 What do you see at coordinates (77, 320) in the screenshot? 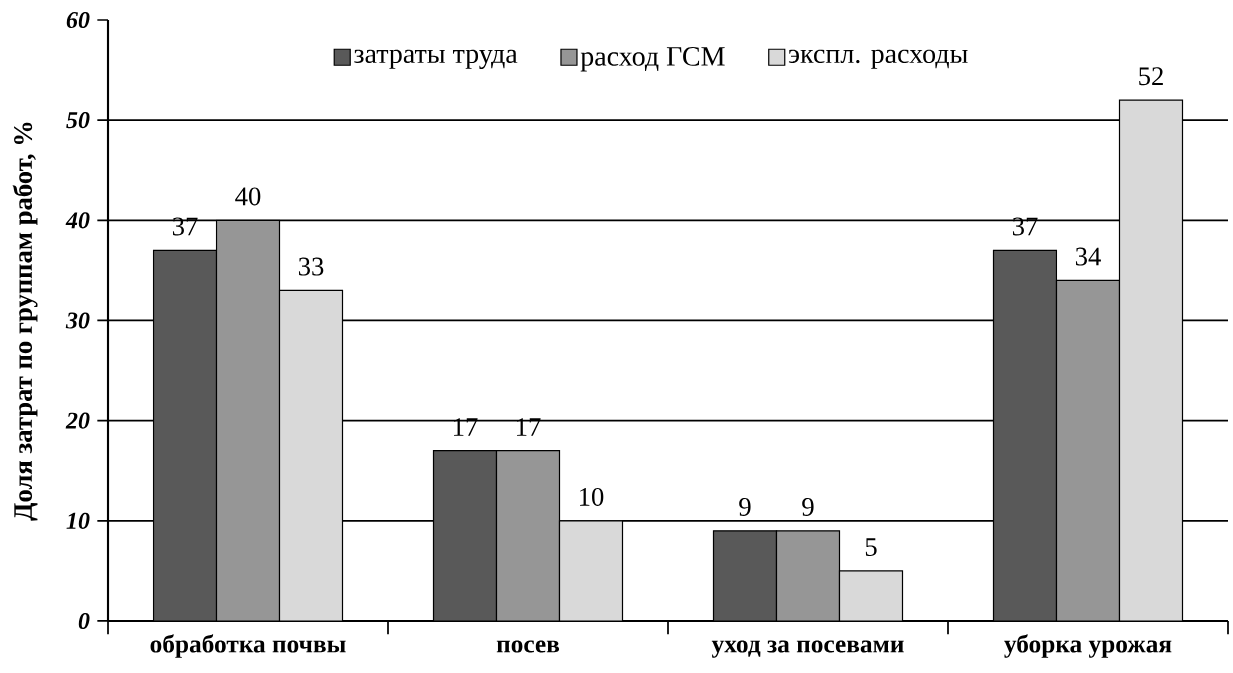
I see `y-tick-label: 30` at bounding box center [77, 320].